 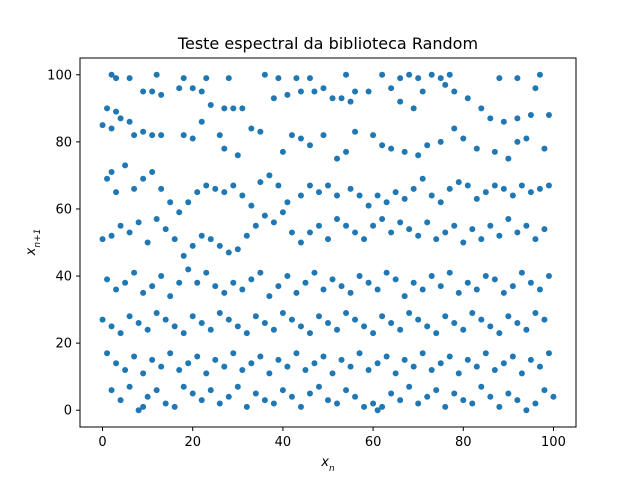 What do you see at coordinates (68, 411) in the screenshot?
I see `y-tick-label: 0` at bounding box center [68, 411].